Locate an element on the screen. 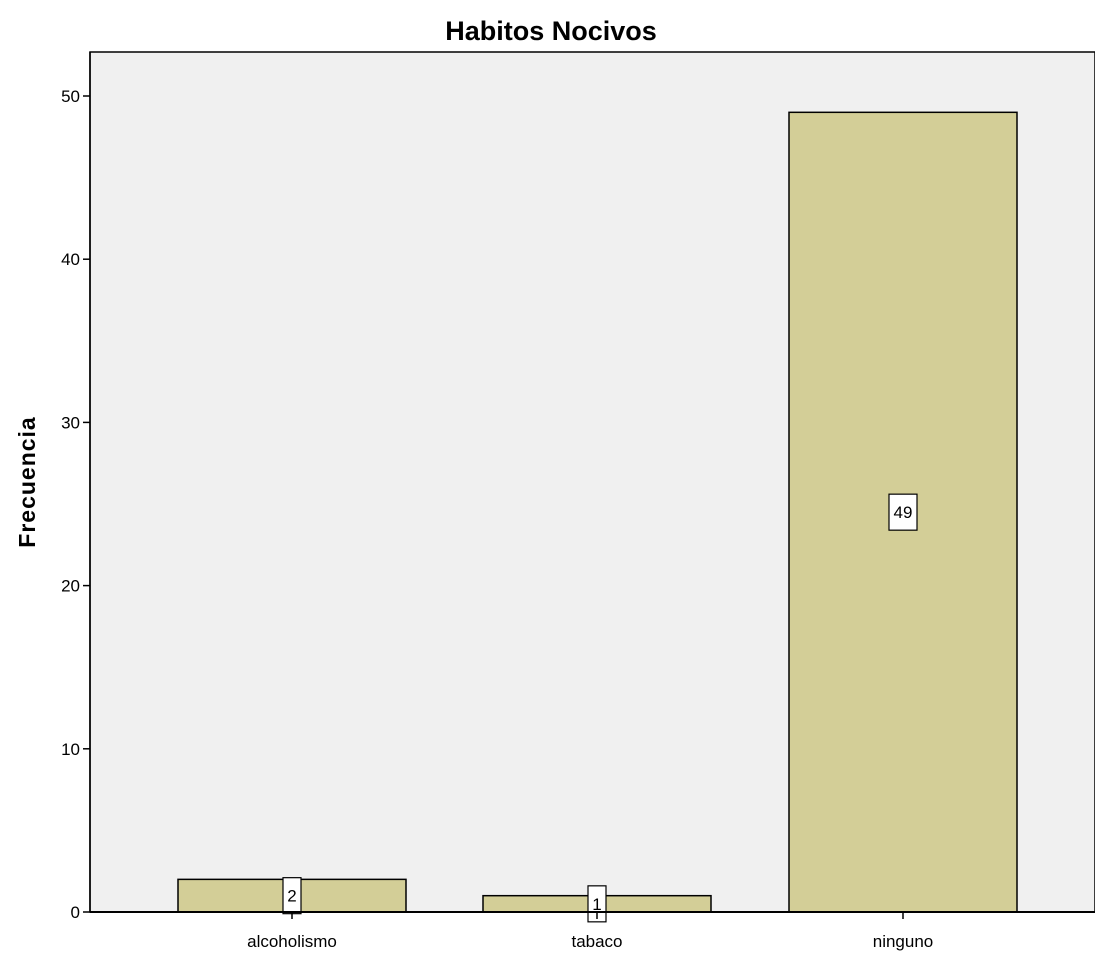 This screenshot has width=1095, height=954. y-tick-label: 50 is located at coordinates (70, 96).